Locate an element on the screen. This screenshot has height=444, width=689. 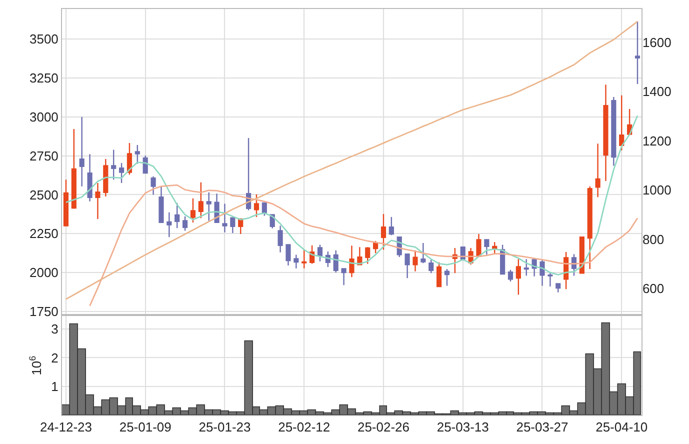
y2-tick-label: 1600 is located at coordinates (657, 42).